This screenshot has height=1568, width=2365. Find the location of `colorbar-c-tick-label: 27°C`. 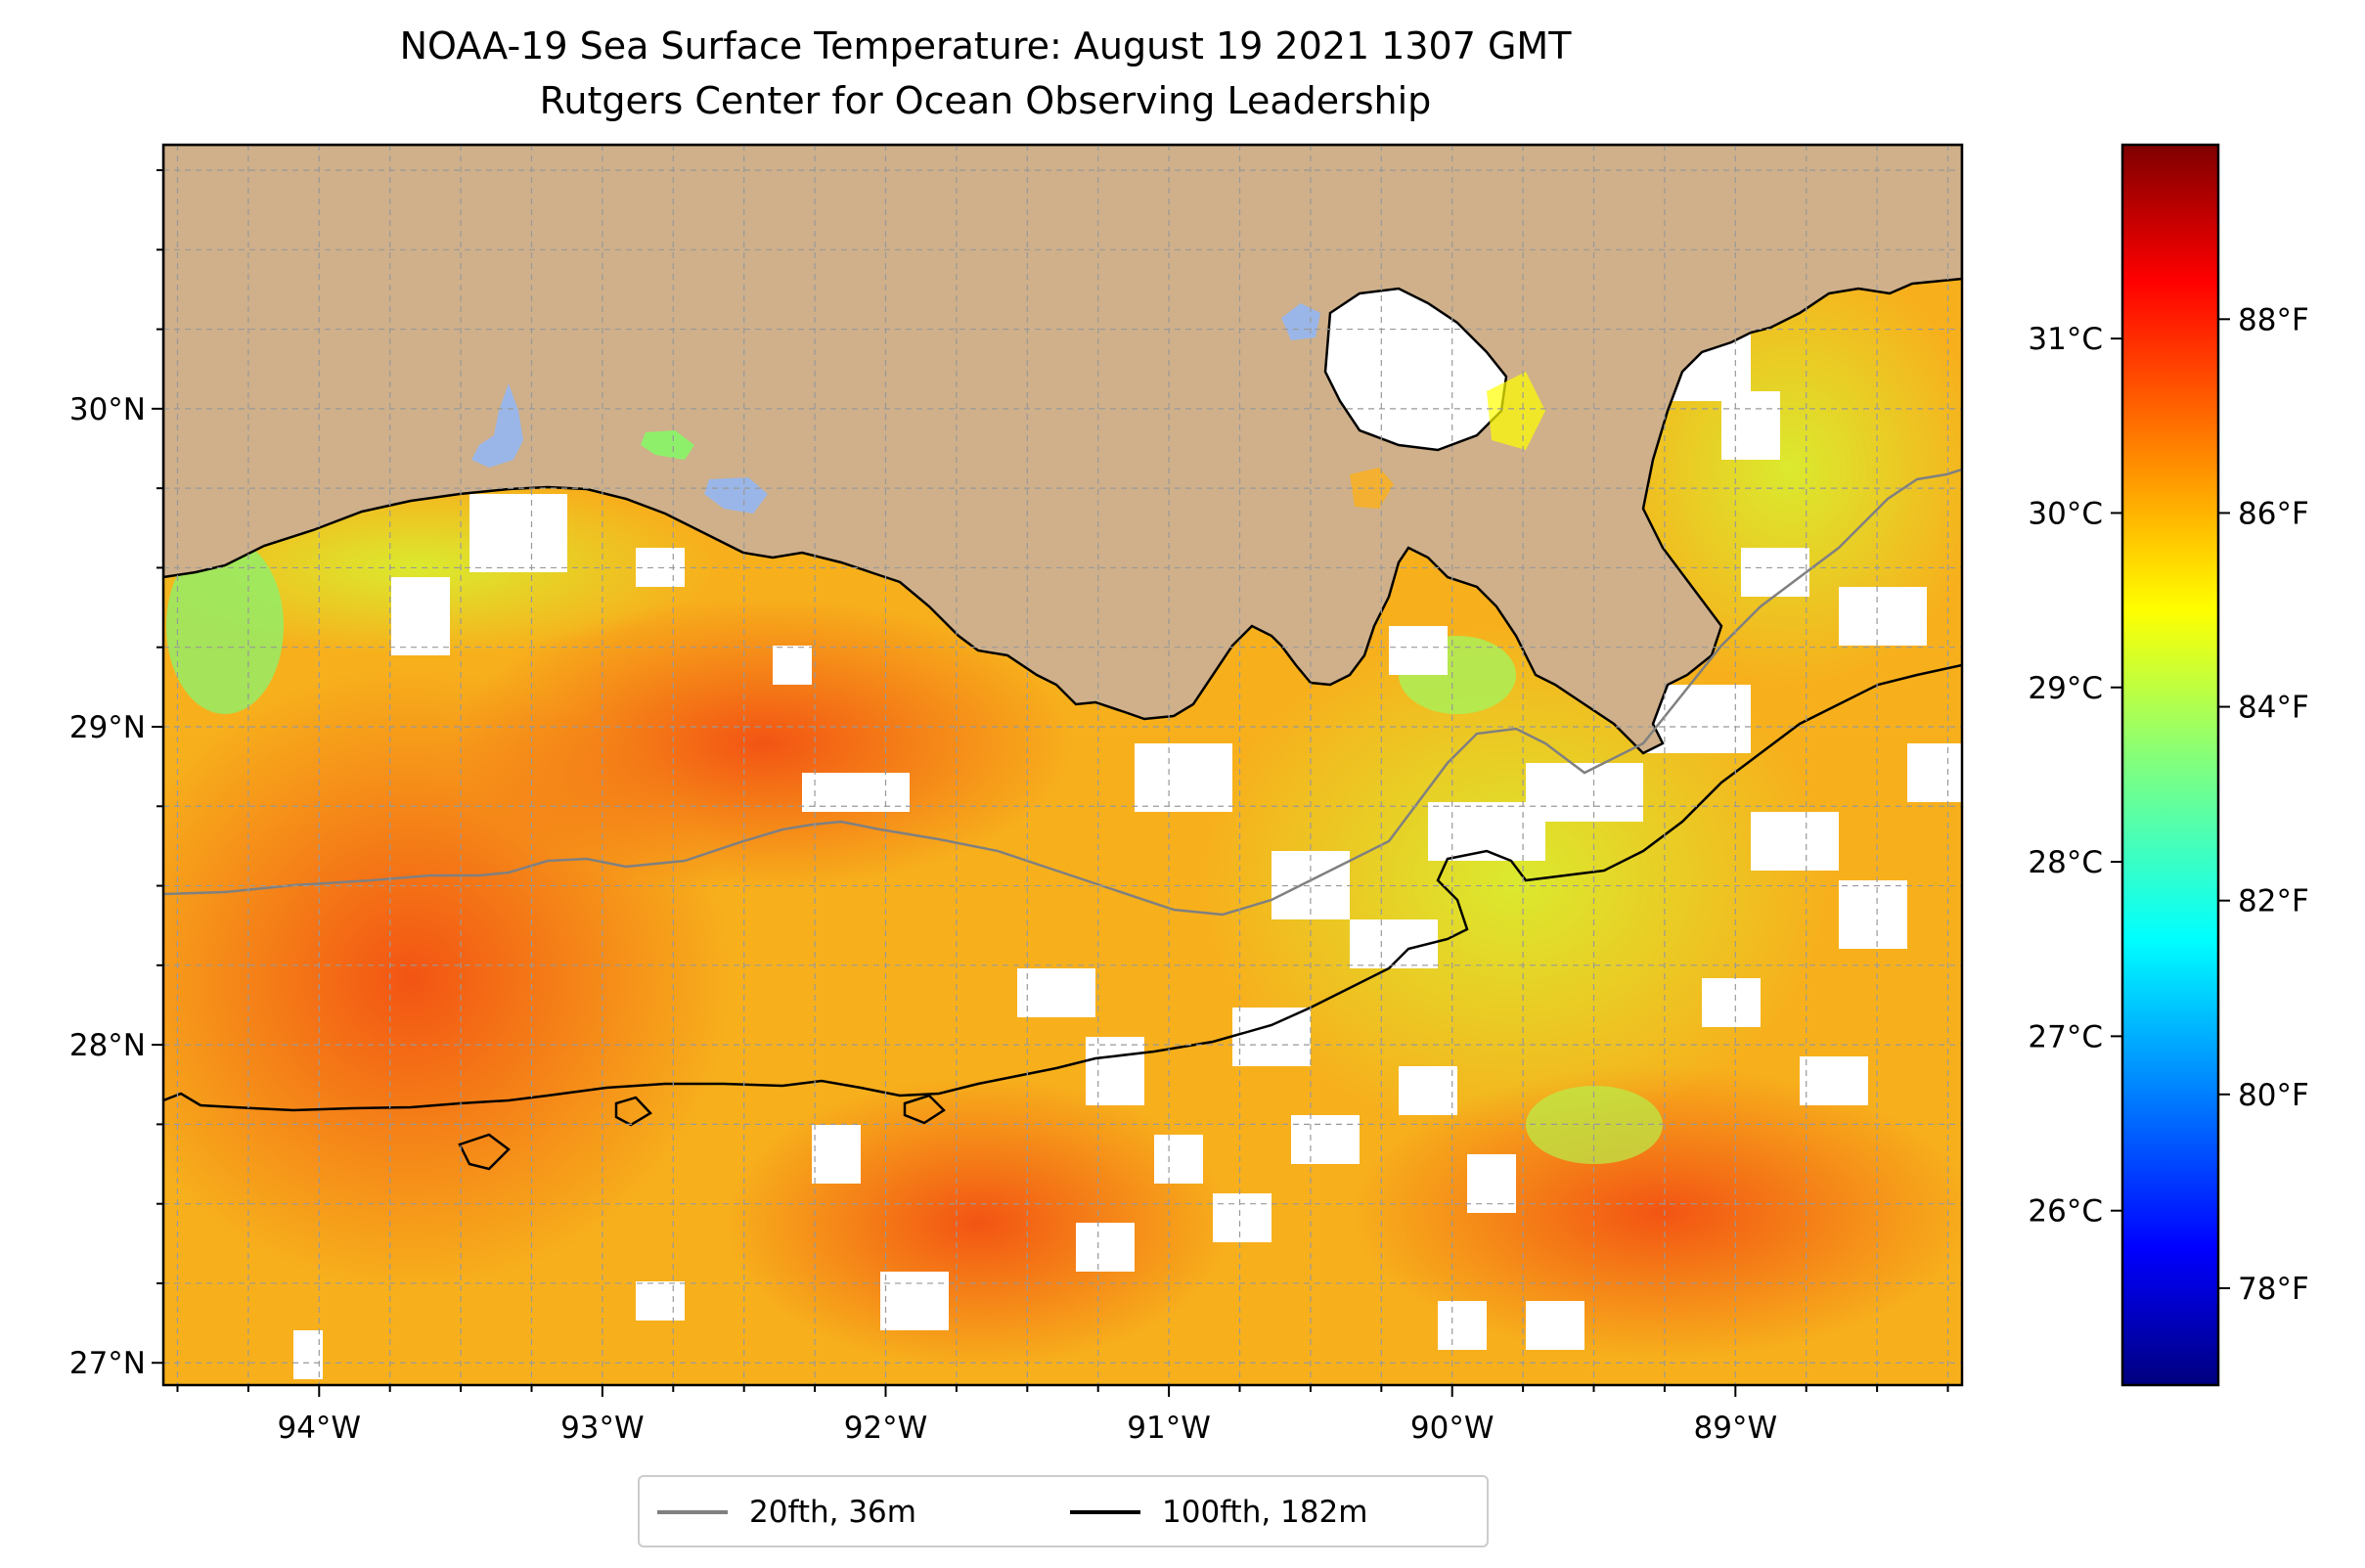

colorbar-c-tick-label: 27°C is located at coordinates (2065, 1036).